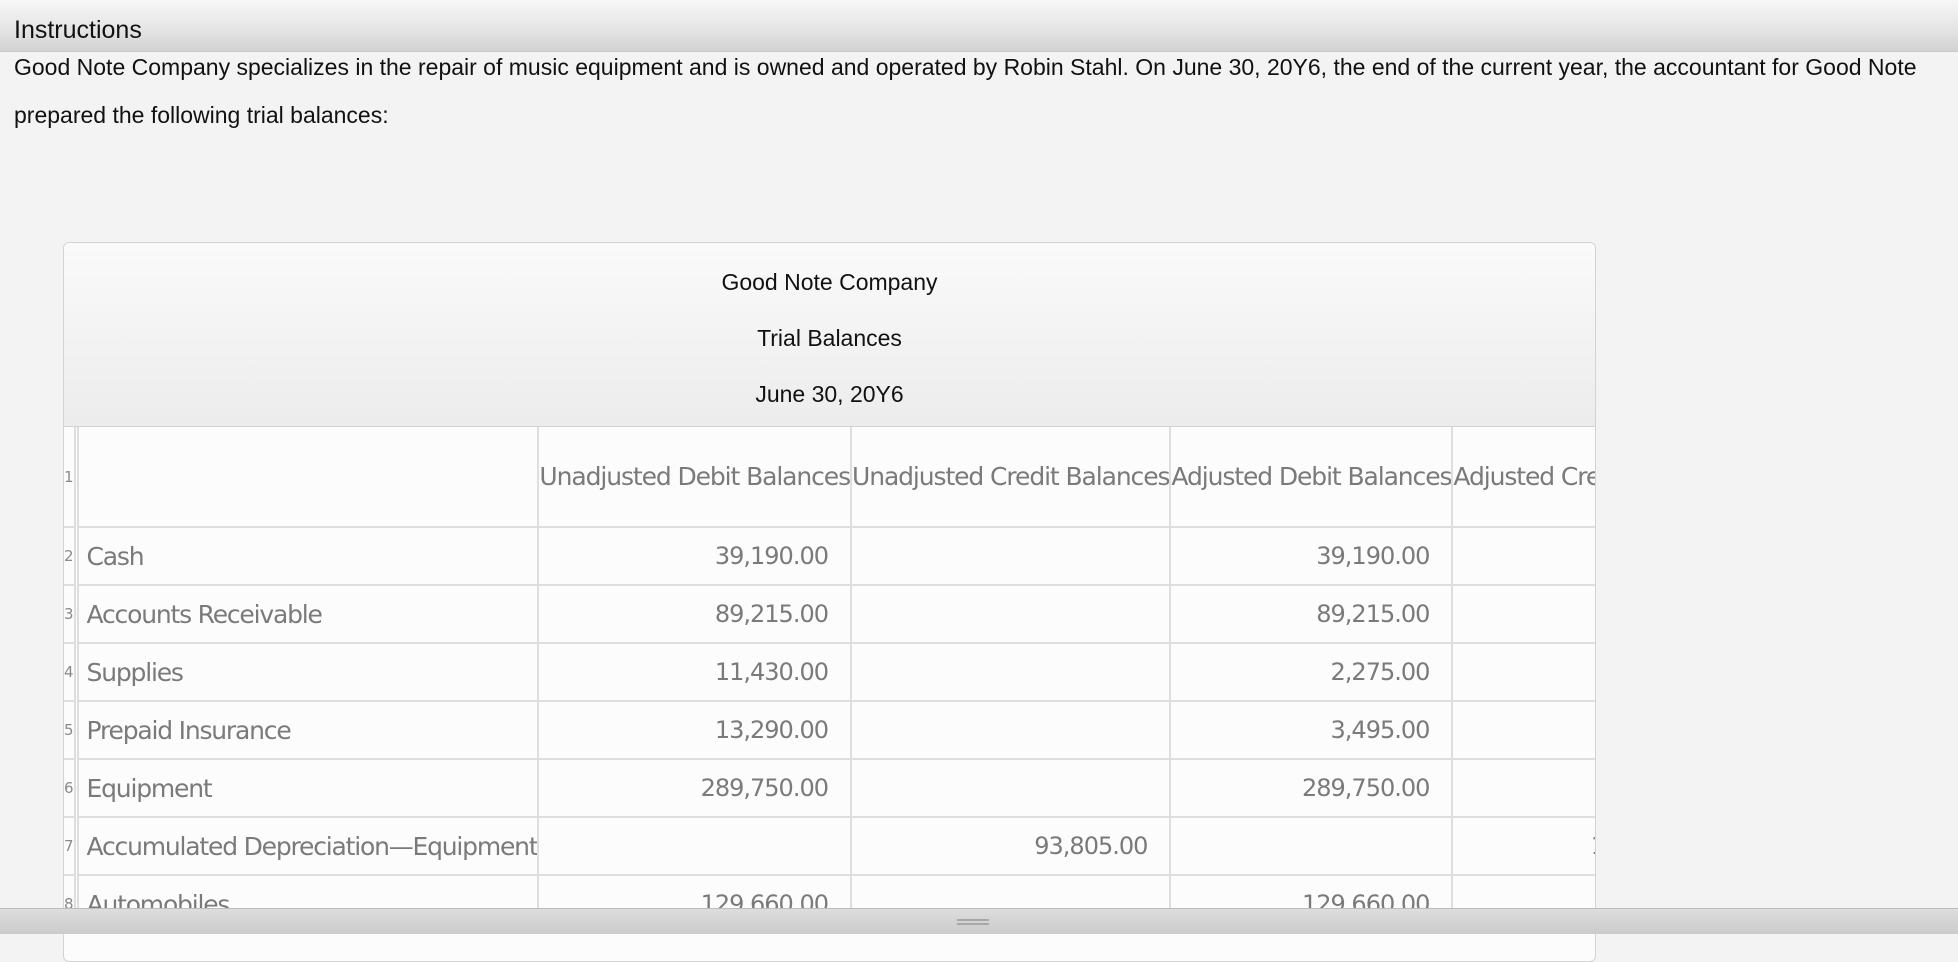 This screenshot has width=1958, height=962. I want to click on adjusted-debit-header: Adjusted Debit Balances, so click(1312, 477).